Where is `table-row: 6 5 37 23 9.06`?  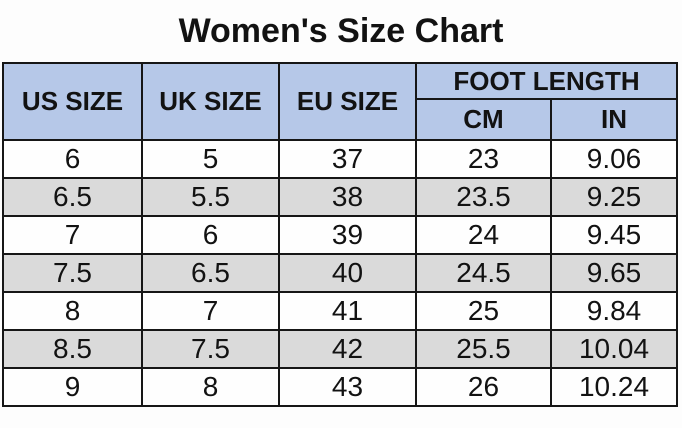
table-row: 6 5 37 23 9.06 is located at coordinates (340, 159).